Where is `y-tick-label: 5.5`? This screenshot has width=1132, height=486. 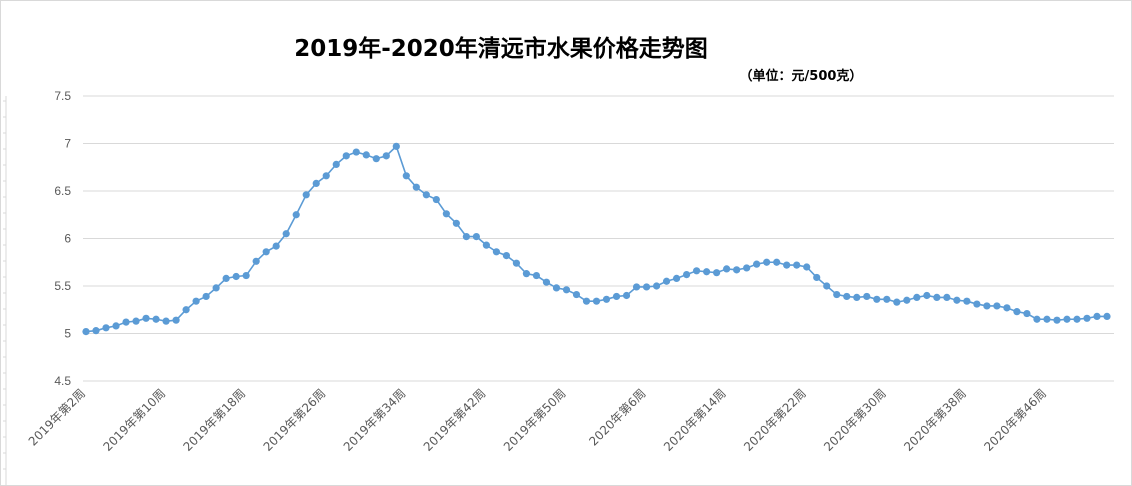 y-tick-label: 5.5 is located at coordinates (62, 286).